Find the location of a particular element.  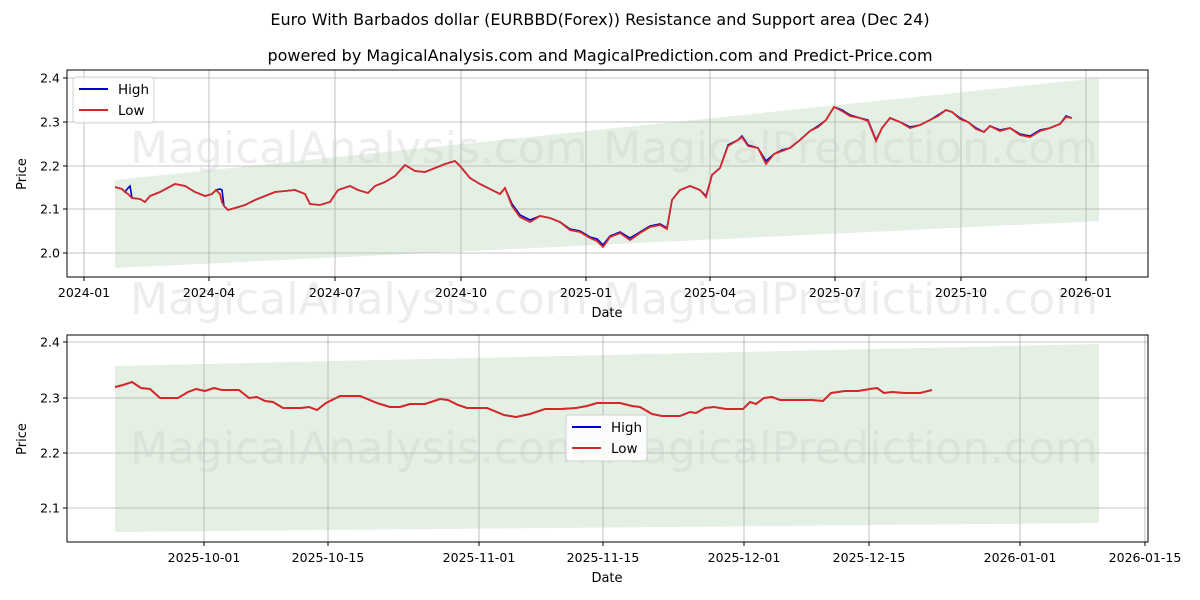

top-watermark-4: MagicalPrediction.com is located at coordinates (850, 299).